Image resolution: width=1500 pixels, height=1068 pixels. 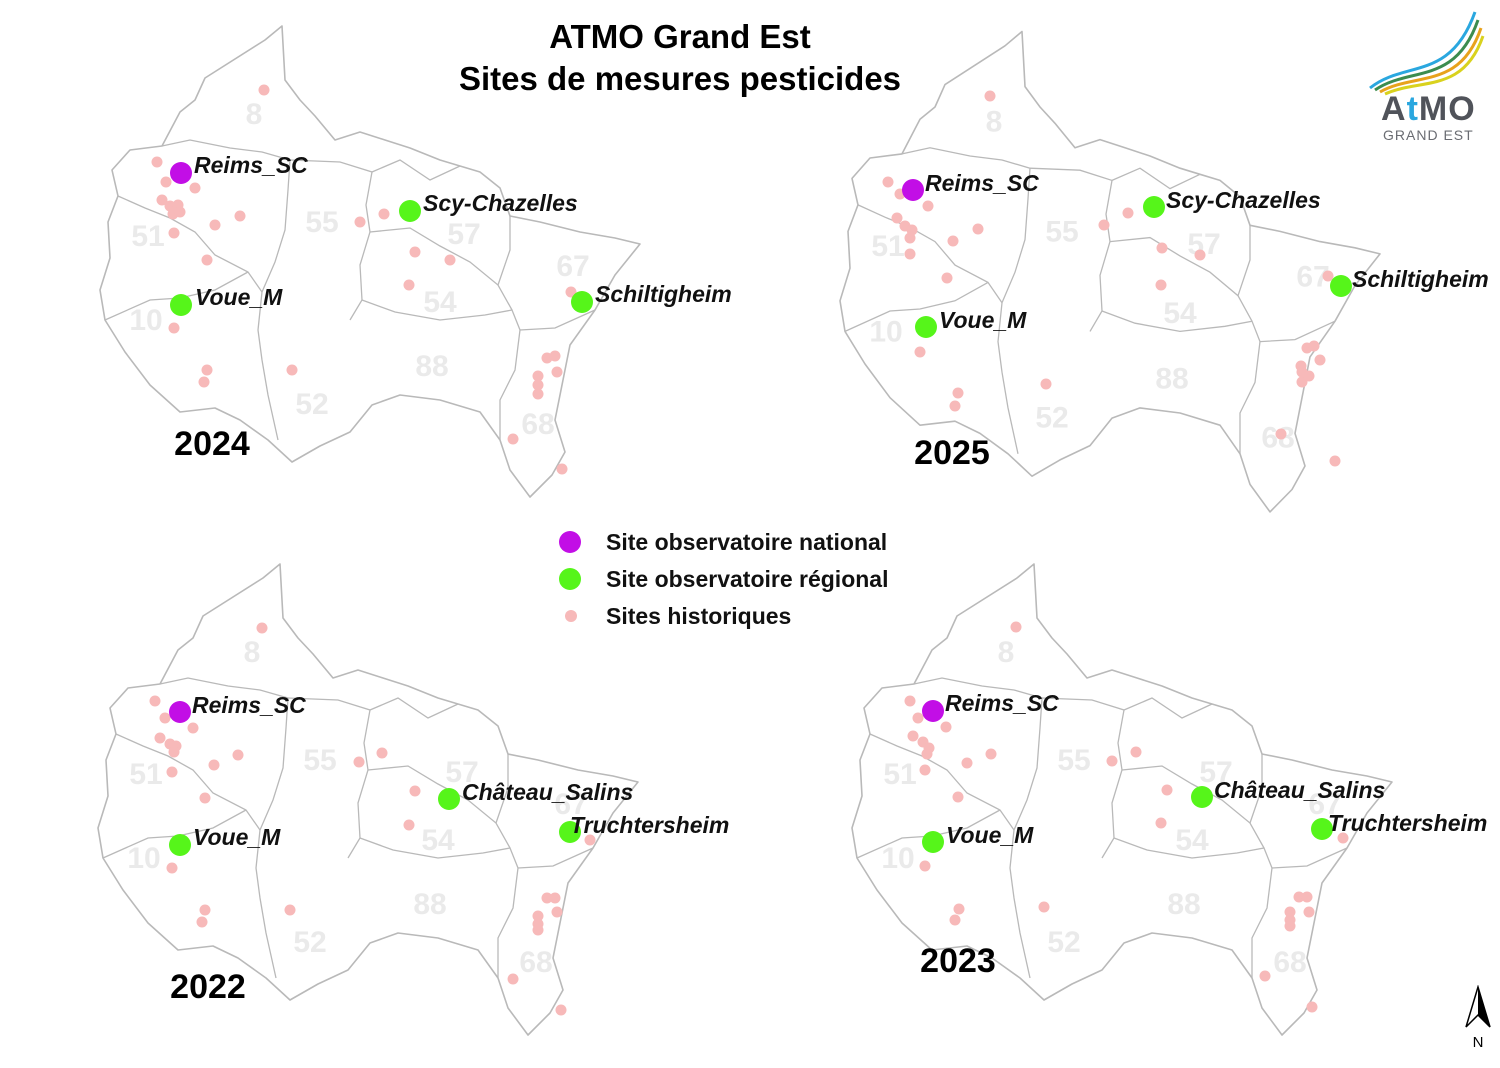 What do you see at coordinates (570, 579) in the screenshot?
I see `legend-symbol-regional` at bounding box center [570, 579].